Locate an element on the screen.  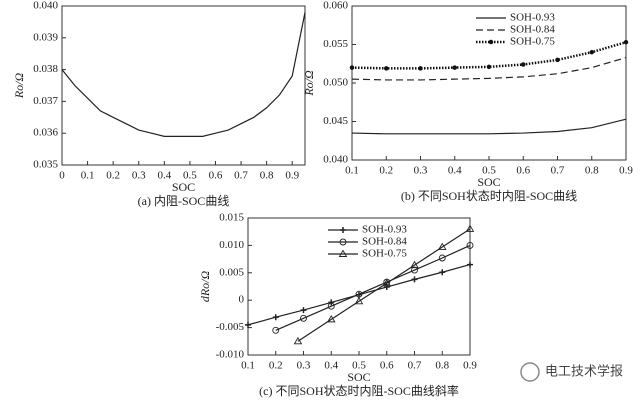
caption: (b) 不同SOH状态时内阻-SOC曲线 is located at coordinates (489, 196).